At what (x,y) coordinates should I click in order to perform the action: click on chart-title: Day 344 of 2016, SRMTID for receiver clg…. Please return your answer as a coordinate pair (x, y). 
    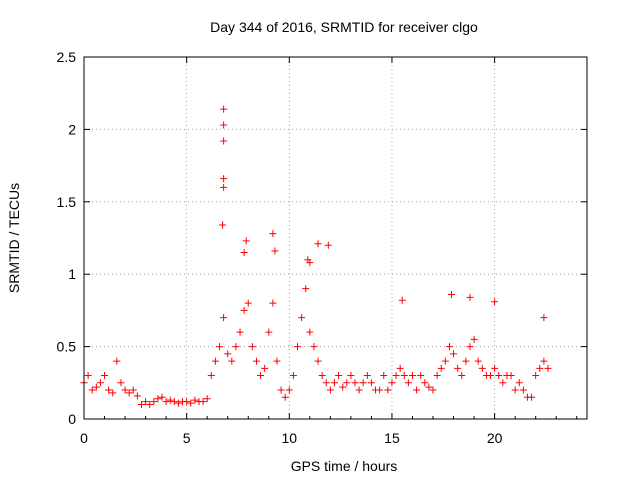
    Looking at the image, I should click on (344, 27).